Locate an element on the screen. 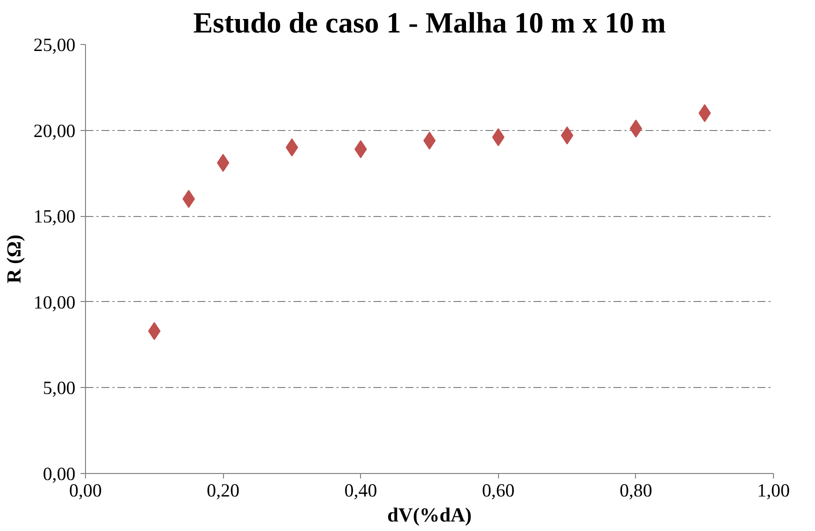  y-tick-label: 20,00 is located at coordinates (55, 131).